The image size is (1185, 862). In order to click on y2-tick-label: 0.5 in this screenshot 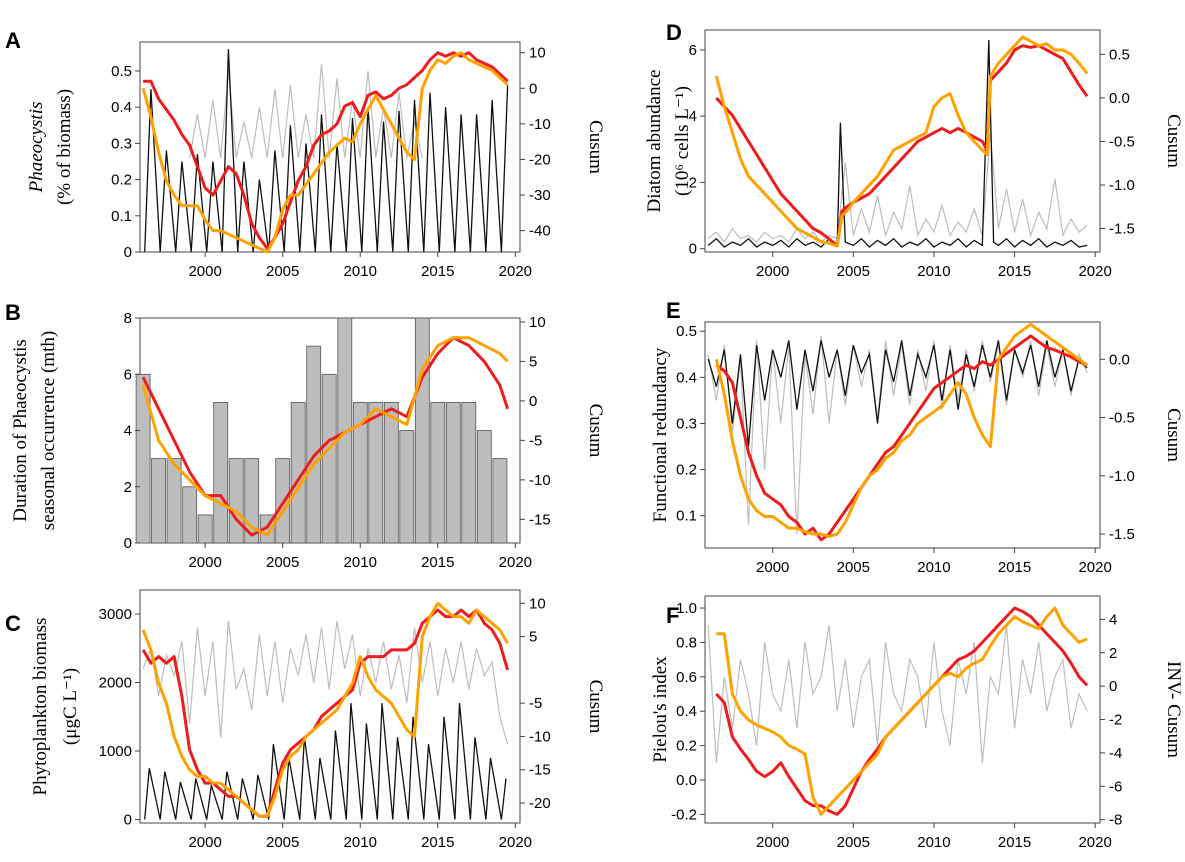, I will do `click(1119, 54)`.